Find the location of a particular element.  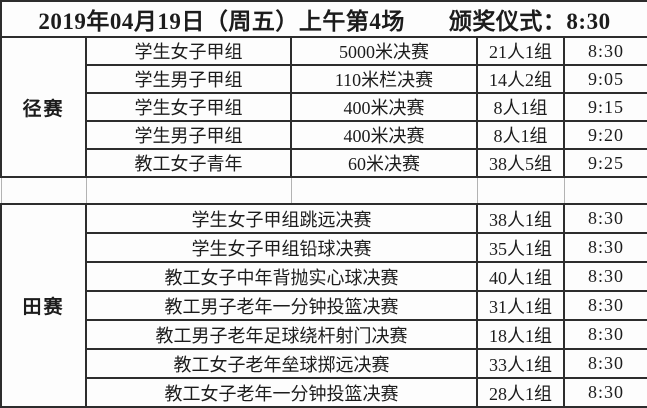

time-cell: 9:05 is located at coordinates (604, 79).